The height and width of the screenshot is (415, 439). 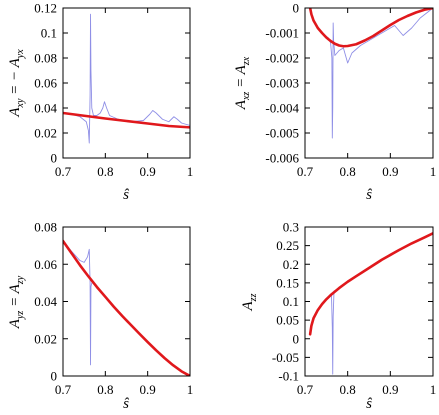 I want to click on y-tick-label: 0.05, so click(x=287, y=320).